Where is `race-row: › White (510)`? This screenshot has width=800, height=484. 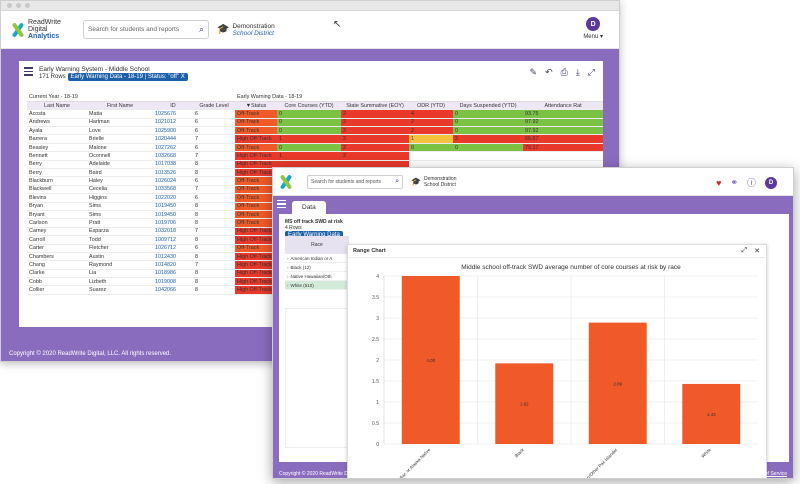
race-row: › White (510) is located at coordinates (317, 285).